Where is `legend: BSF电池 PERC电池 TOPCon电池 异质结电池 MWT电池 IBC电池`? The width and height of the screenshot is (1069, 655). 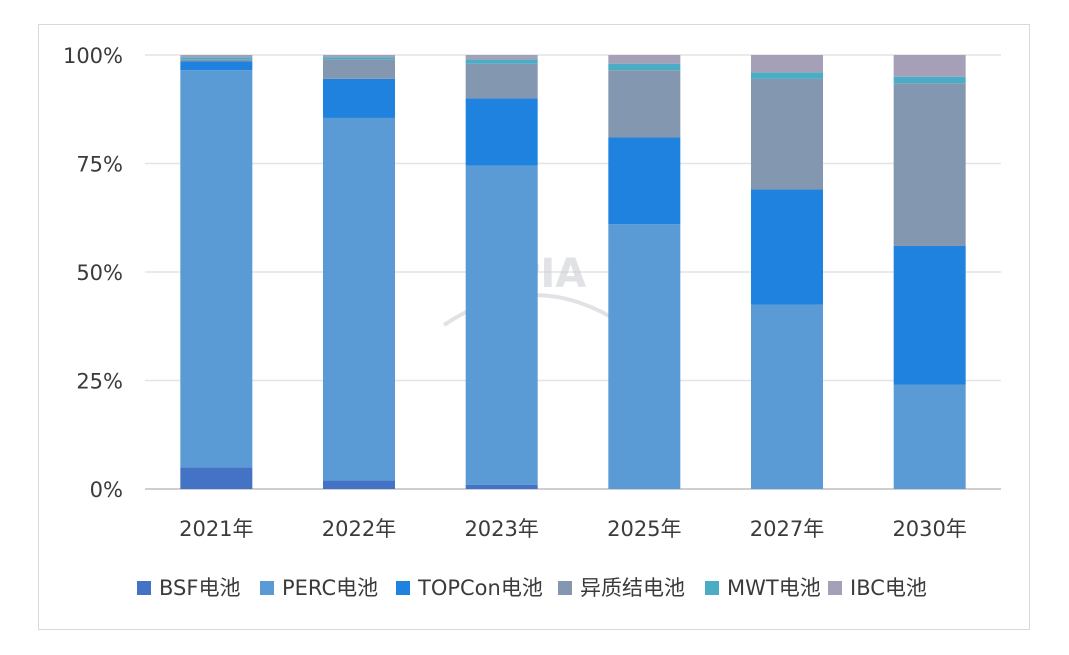 legend: BSF电池 PERC电池 TOPCon电池 异质结电池 MWT电池 IBC电池 is located at coordinates (532, 588).